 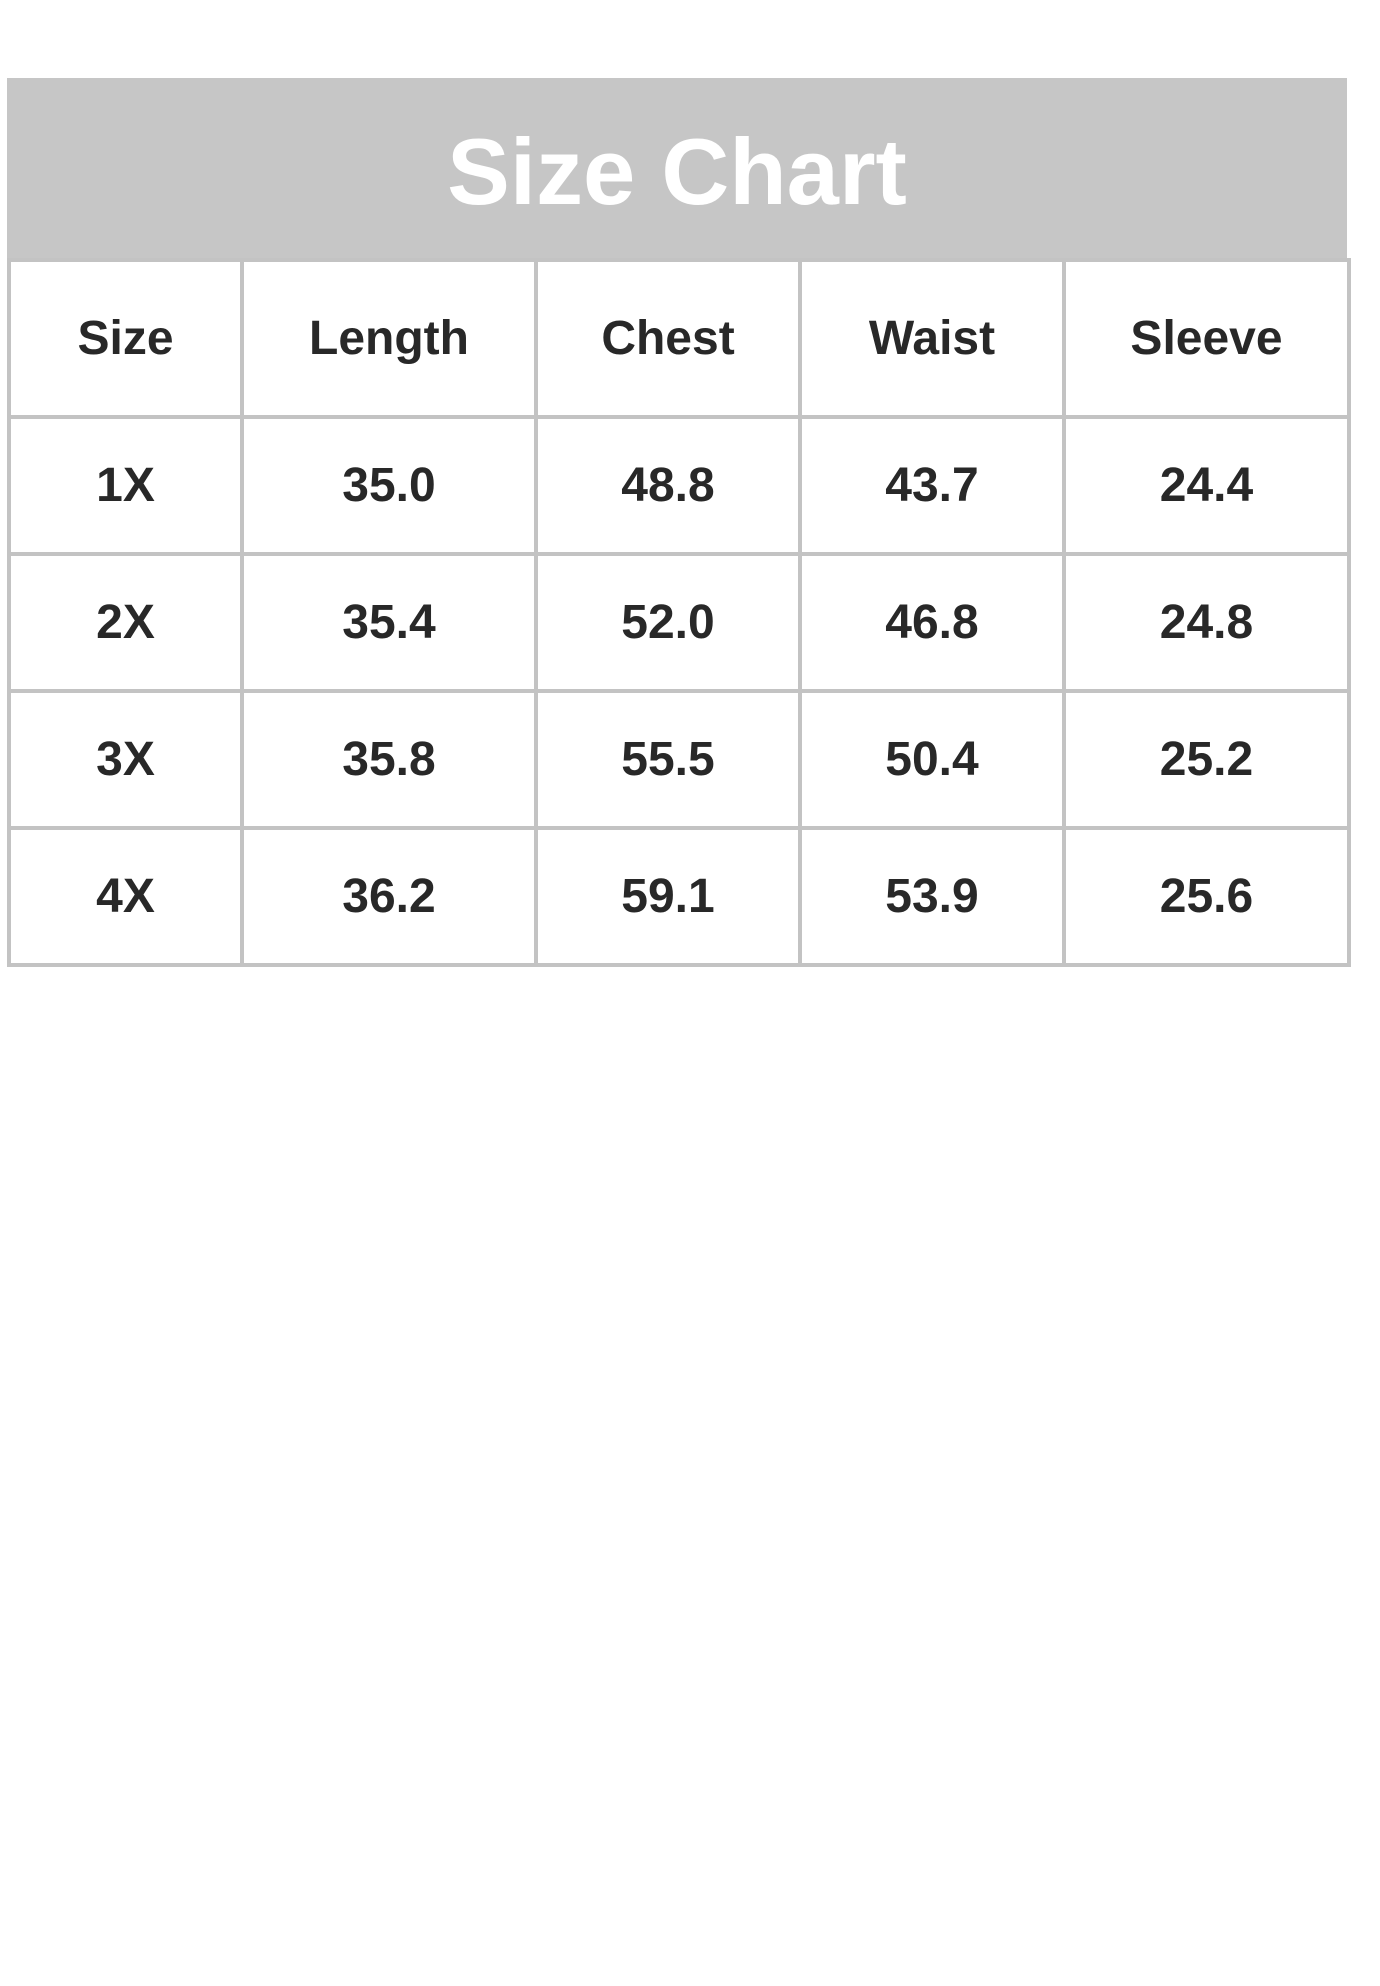 What do you see at coordinates (125, 896) in the screenshot?
I see `size-cell: 4X` at bounding box center [125, 896].